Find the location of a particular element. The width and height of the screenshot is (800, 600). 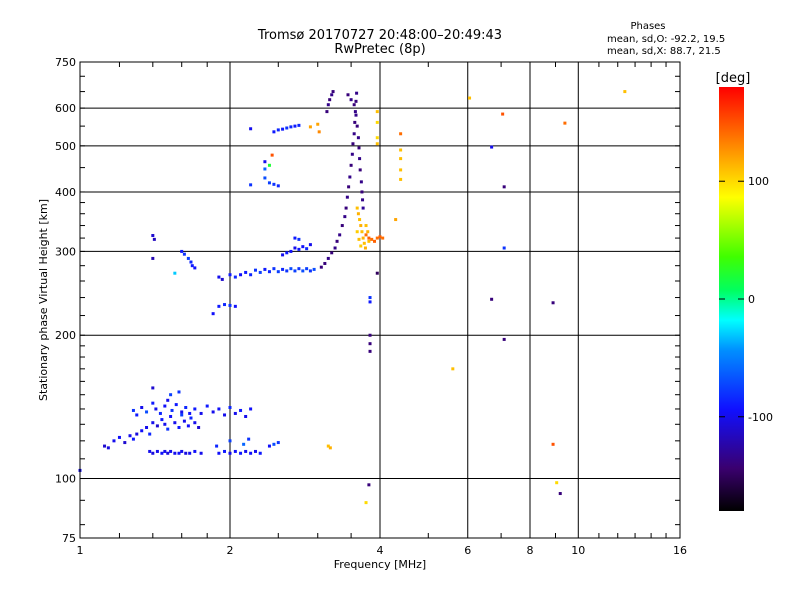

y-tick-label: 300 is located at coordinates (65, 251).